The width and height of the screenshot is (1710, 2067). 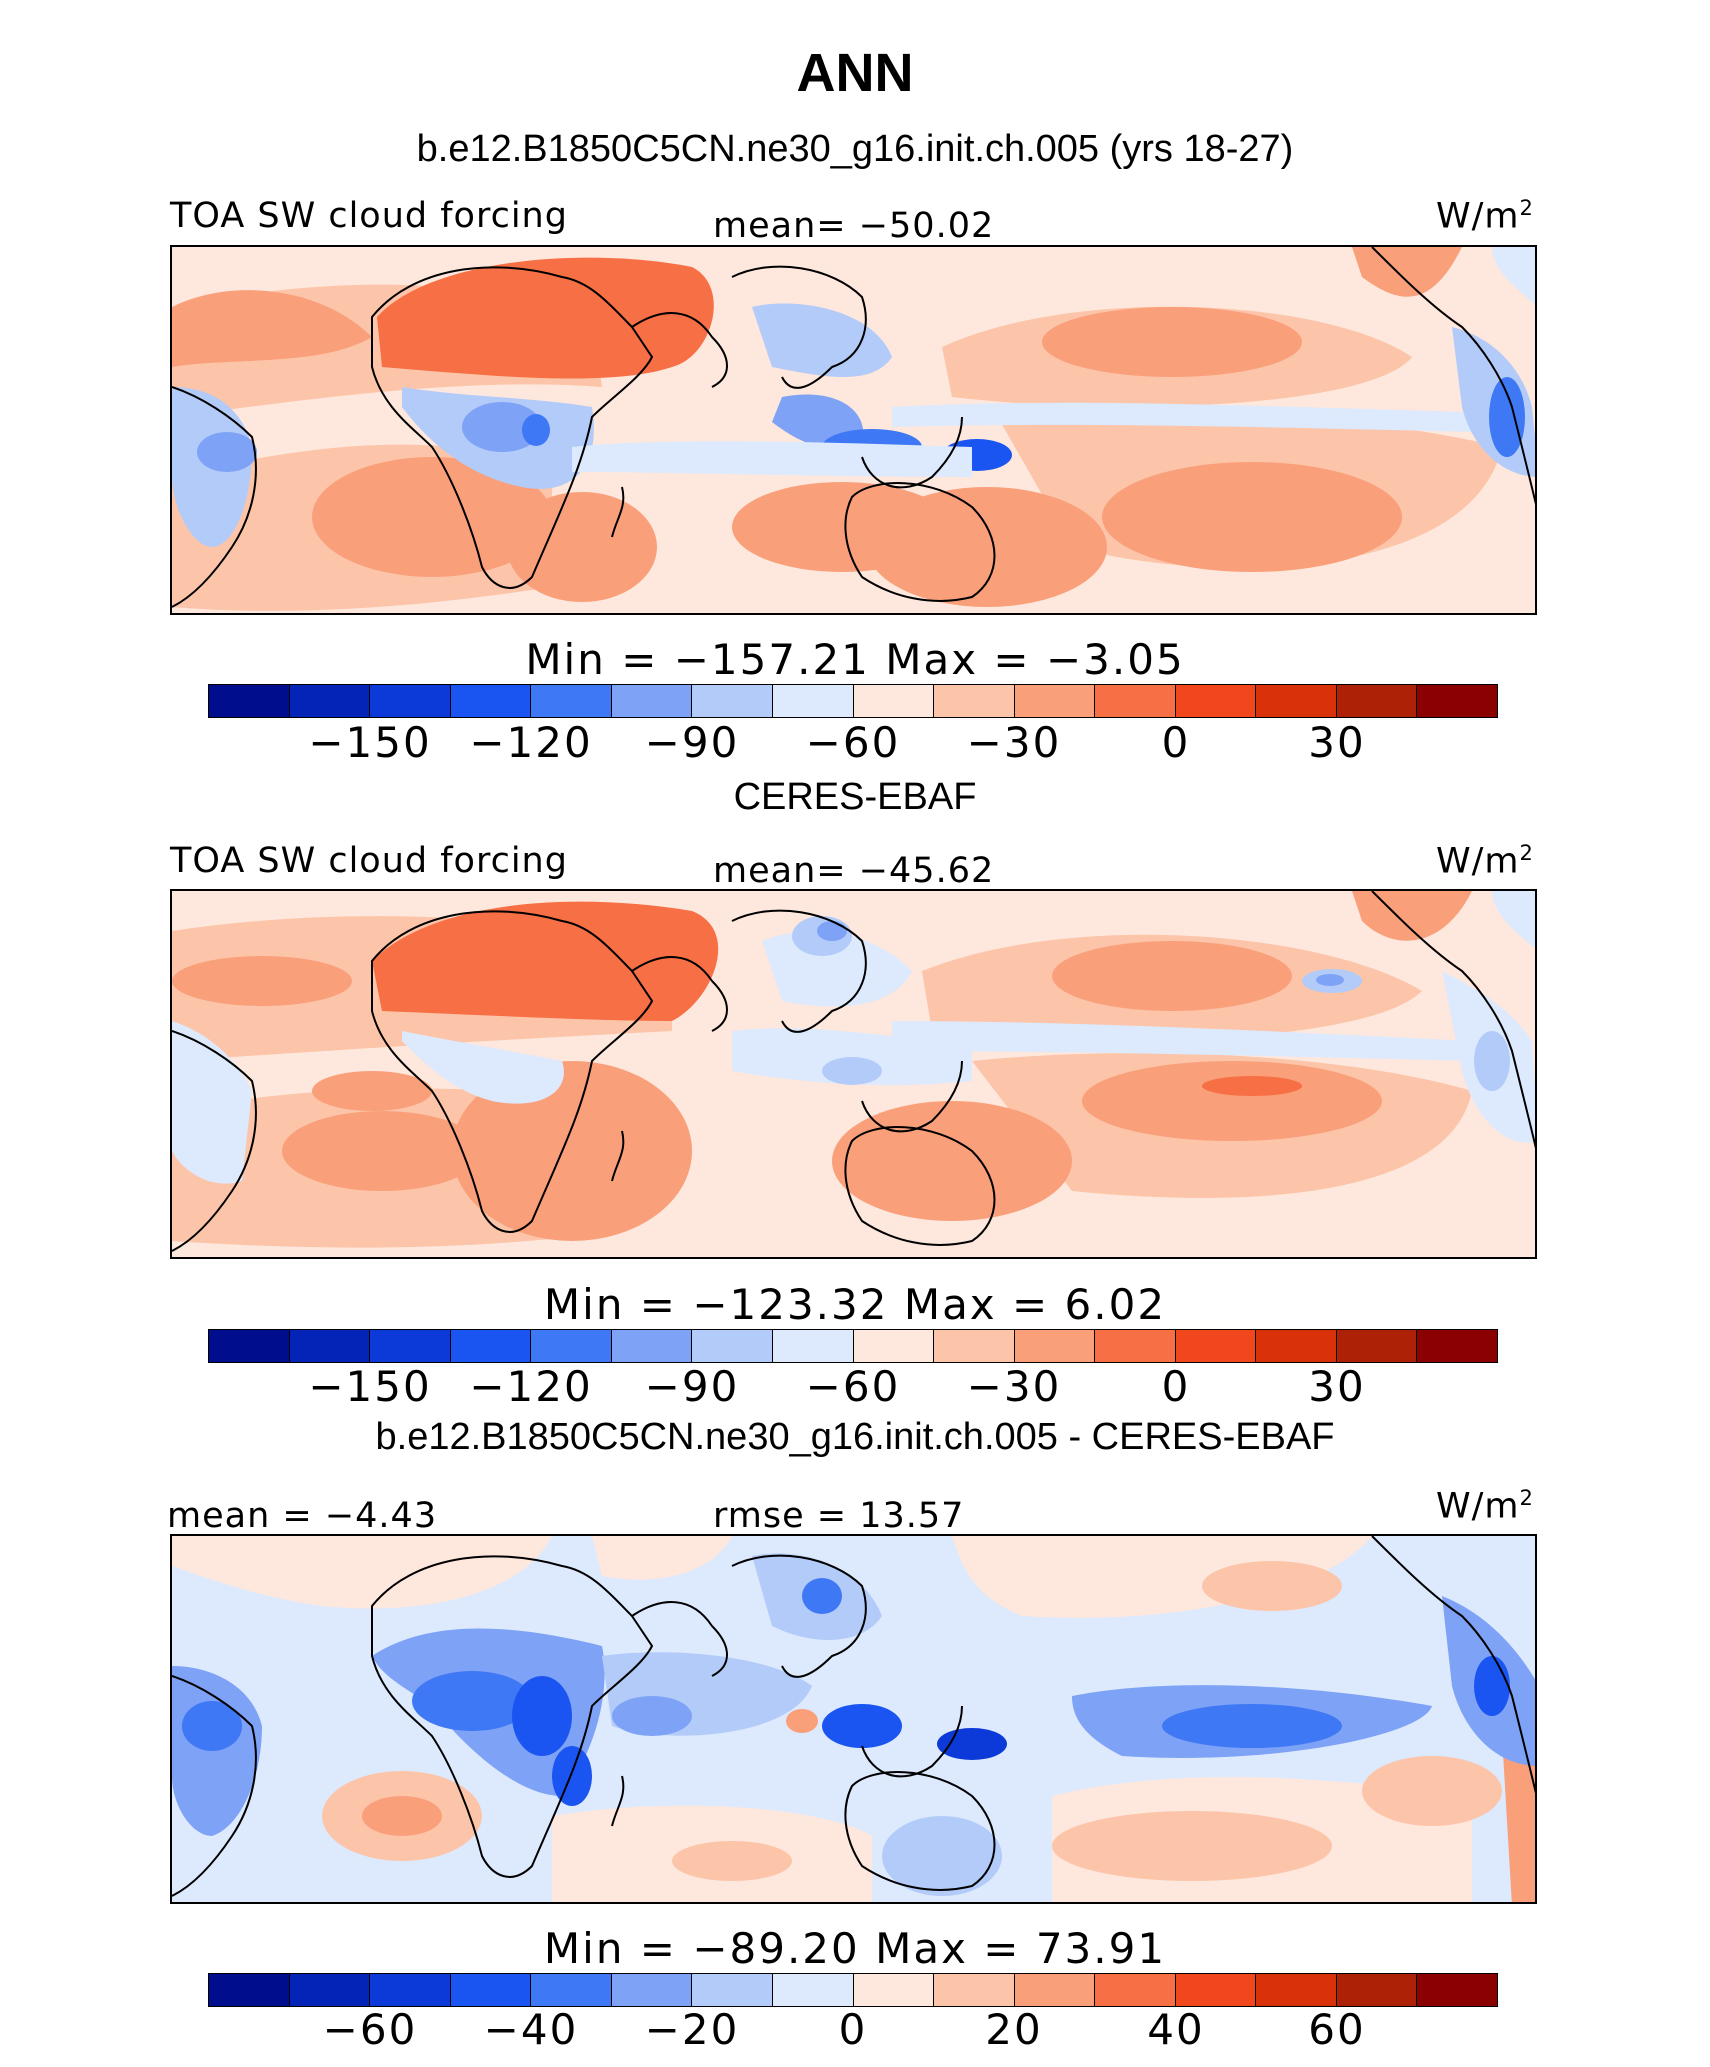 What do you see at coordinates (855, 1948) in the screenshot?
I see `panel-3-minmax: Min = −89.20 Max = 73.91` at bounding box center [855, 1948].